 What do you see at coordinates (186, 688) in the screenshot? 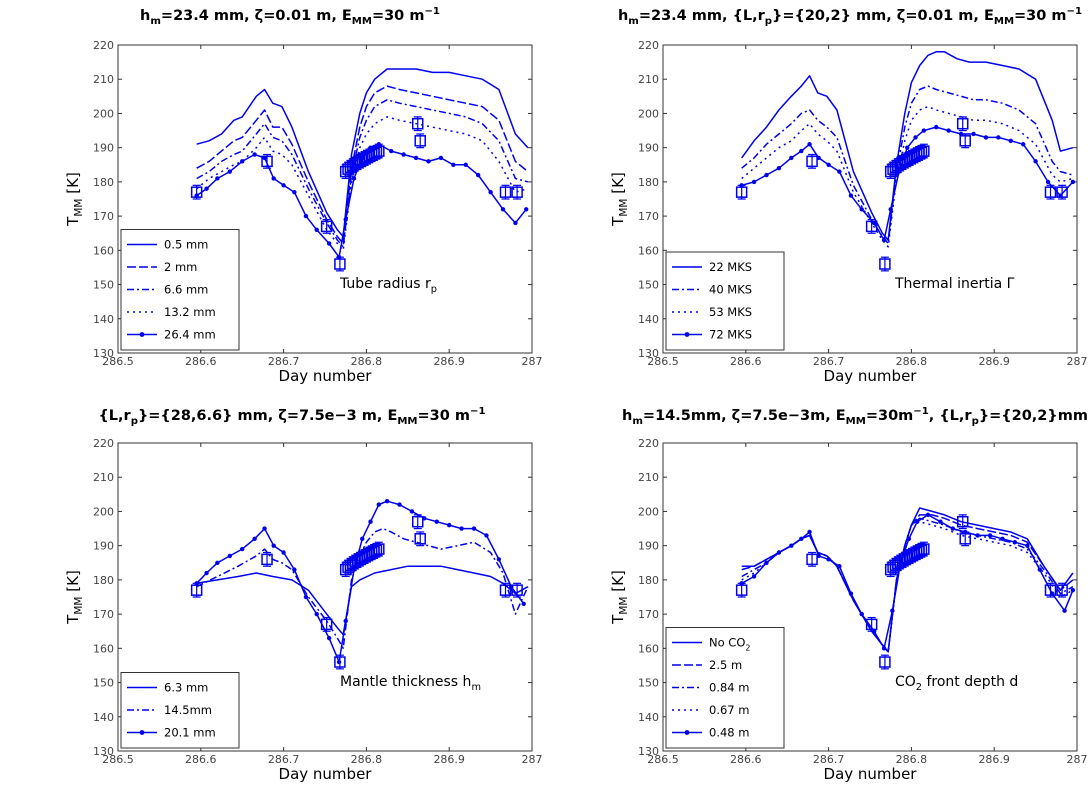
I see `legend-label: 6.3 mm` at bounding box center [186, 688].